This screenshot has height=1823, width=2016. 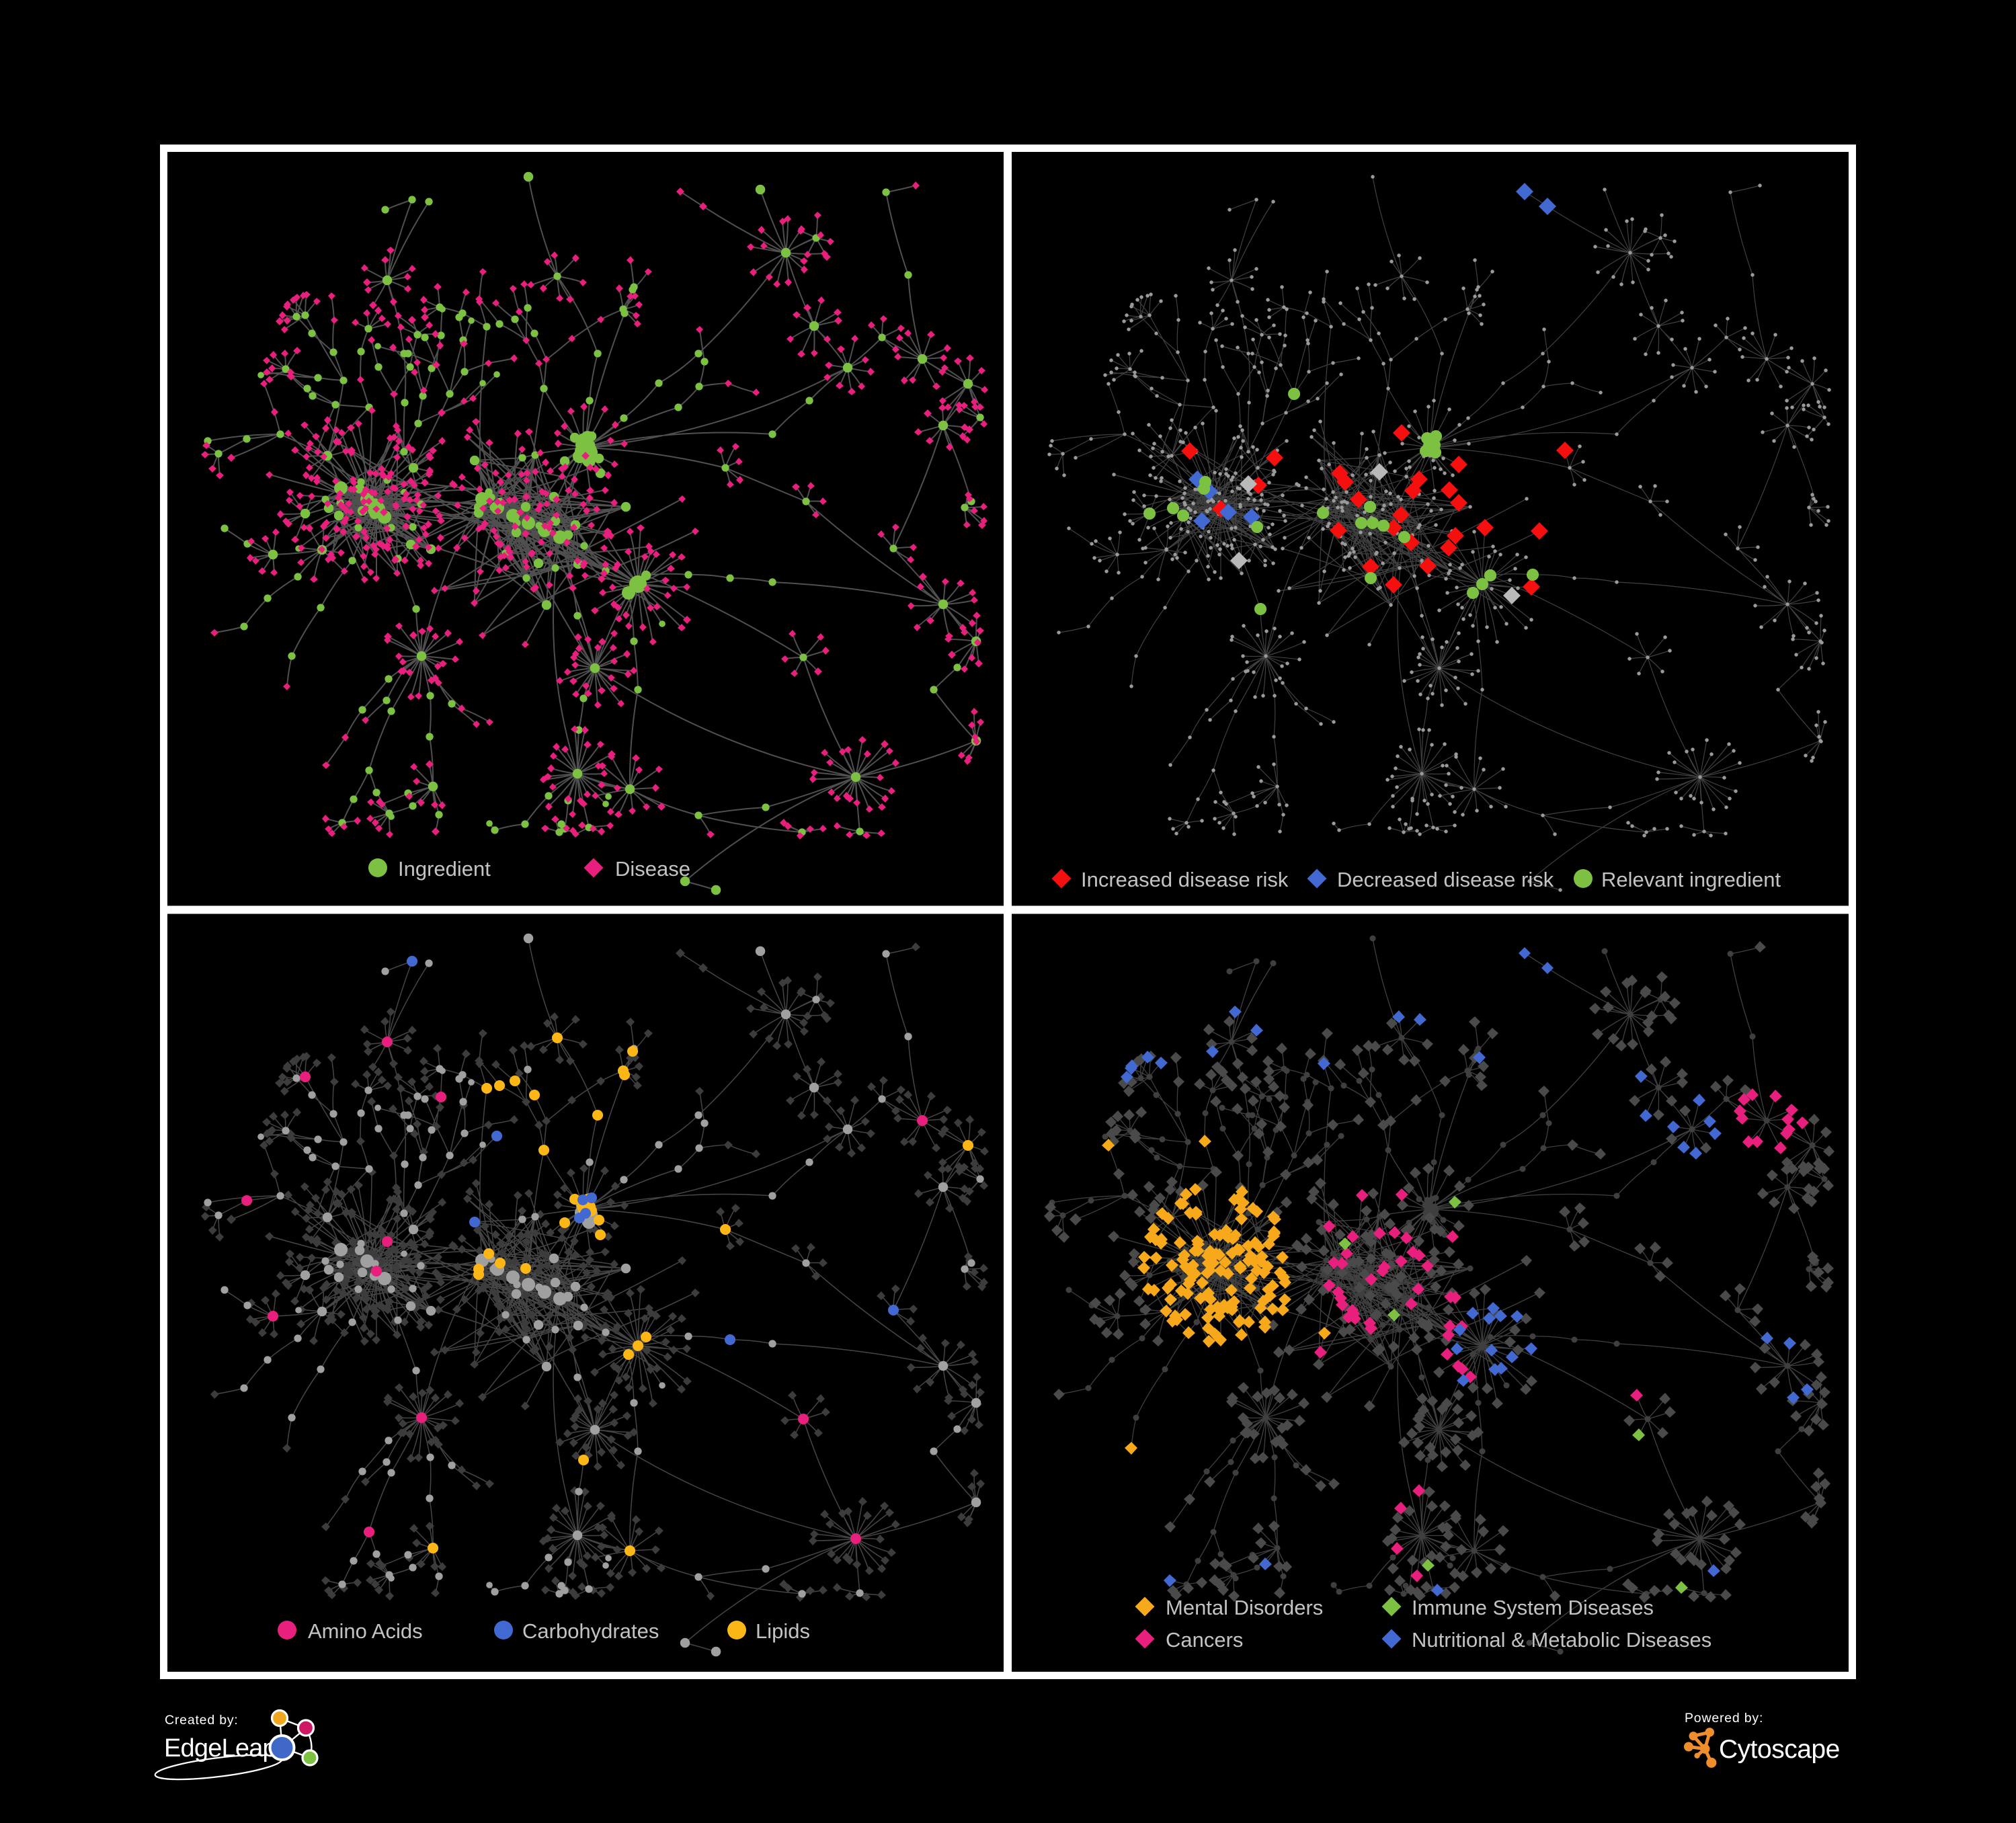 I want to click on svg-text: Cancers, so click(x=1204, y=1640).